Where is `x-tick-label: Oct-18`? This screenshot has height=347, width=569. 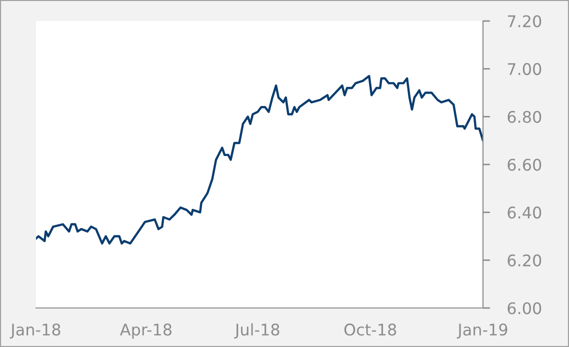
x-tick-label: Oct-18 is located at coordinates (370, 330).